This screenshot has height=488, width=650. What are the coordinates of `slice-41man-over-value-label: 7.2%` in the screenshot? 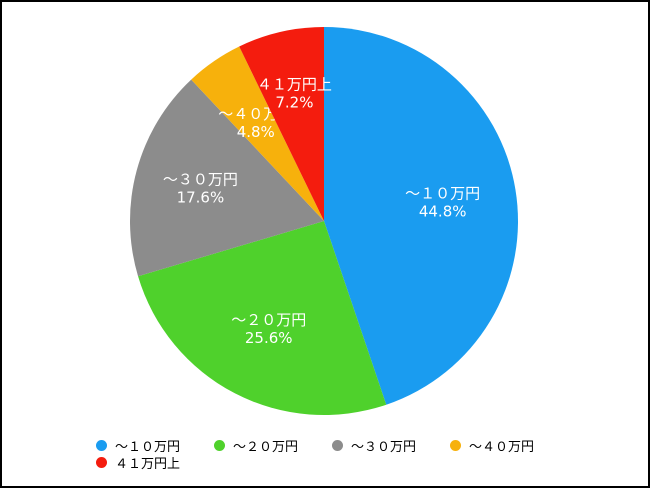 It's located at (294, 102).